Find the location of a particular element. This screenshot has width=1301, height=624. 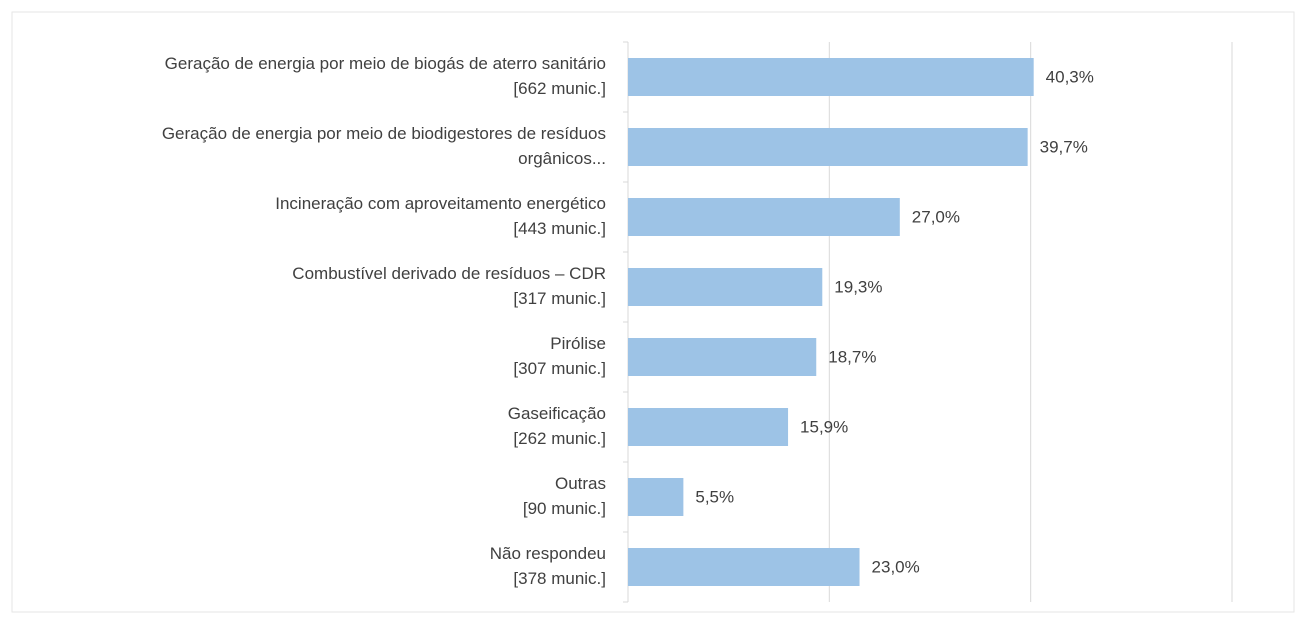

data-label: 18,7% is located at coordinates (852, 356).